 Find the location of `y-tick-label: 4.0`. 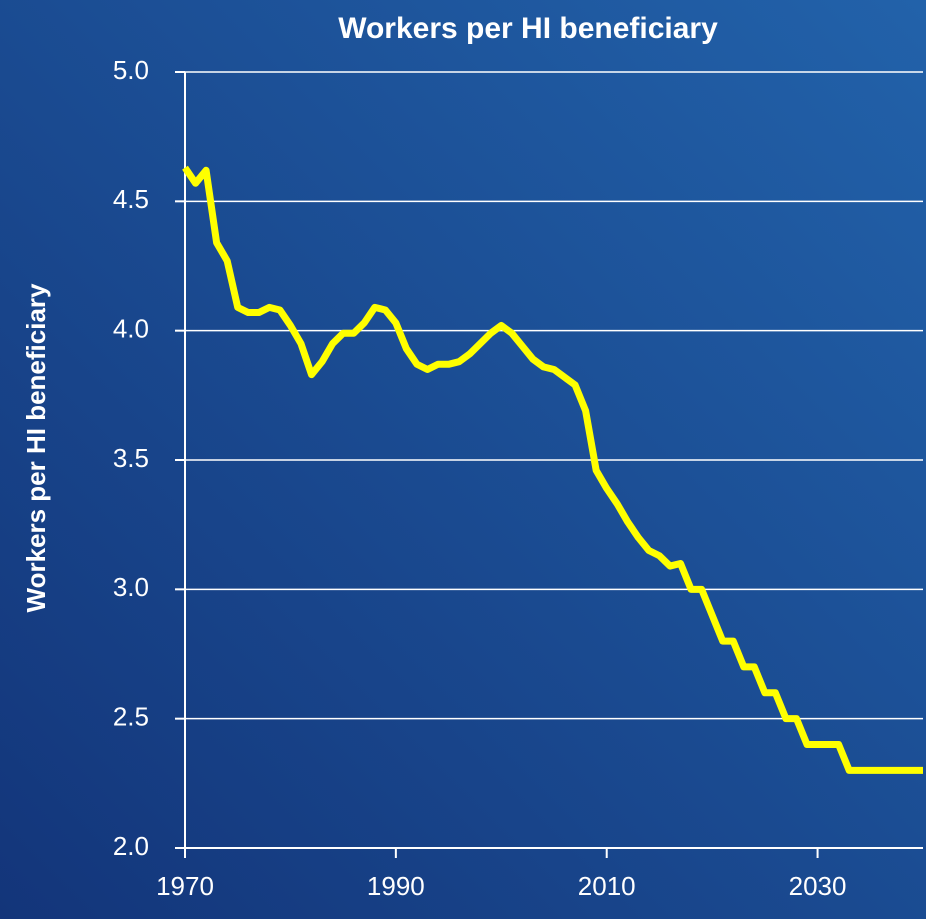

y-tick-label: 4.0 is located at coordinates (131, 329).